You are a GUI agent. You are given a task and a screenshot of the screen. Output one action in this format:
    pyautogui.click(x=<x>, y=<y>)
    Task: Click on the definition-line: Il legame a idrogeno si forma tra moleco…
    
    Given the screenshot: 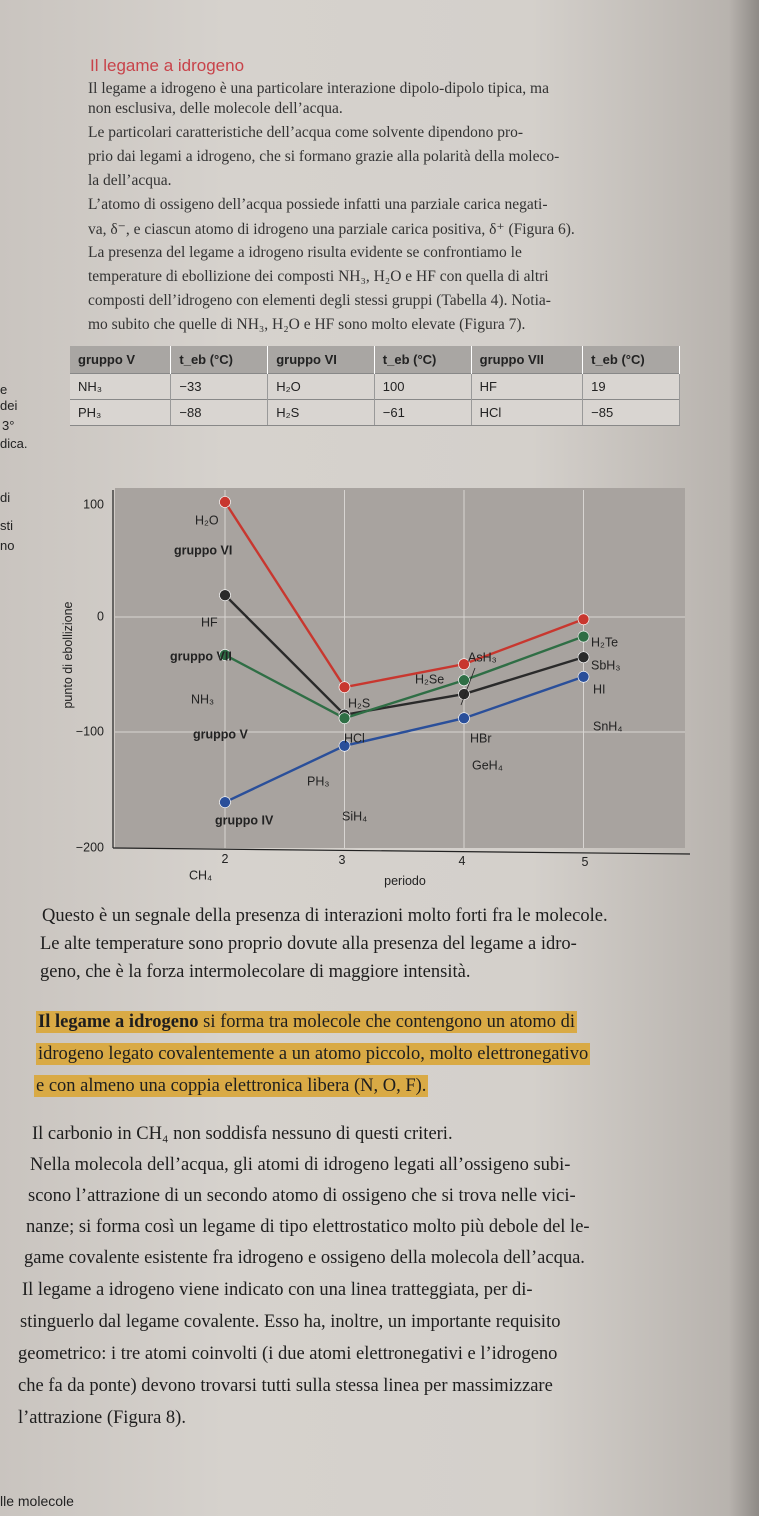 What is the action you would take?
    pyautogui.click(x=307, y=1022)
    